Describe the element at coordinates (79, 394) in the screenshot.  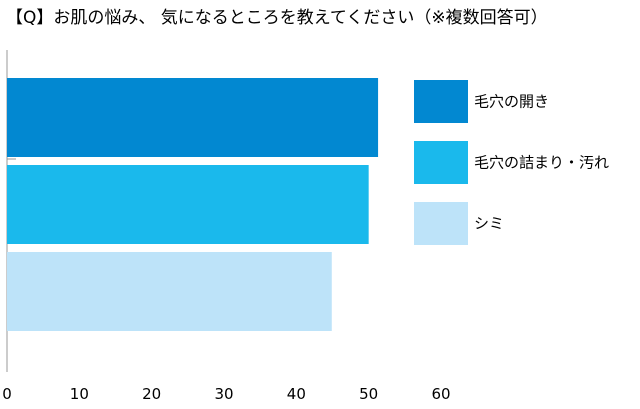
I see `x-tick-label: 10` at that location.